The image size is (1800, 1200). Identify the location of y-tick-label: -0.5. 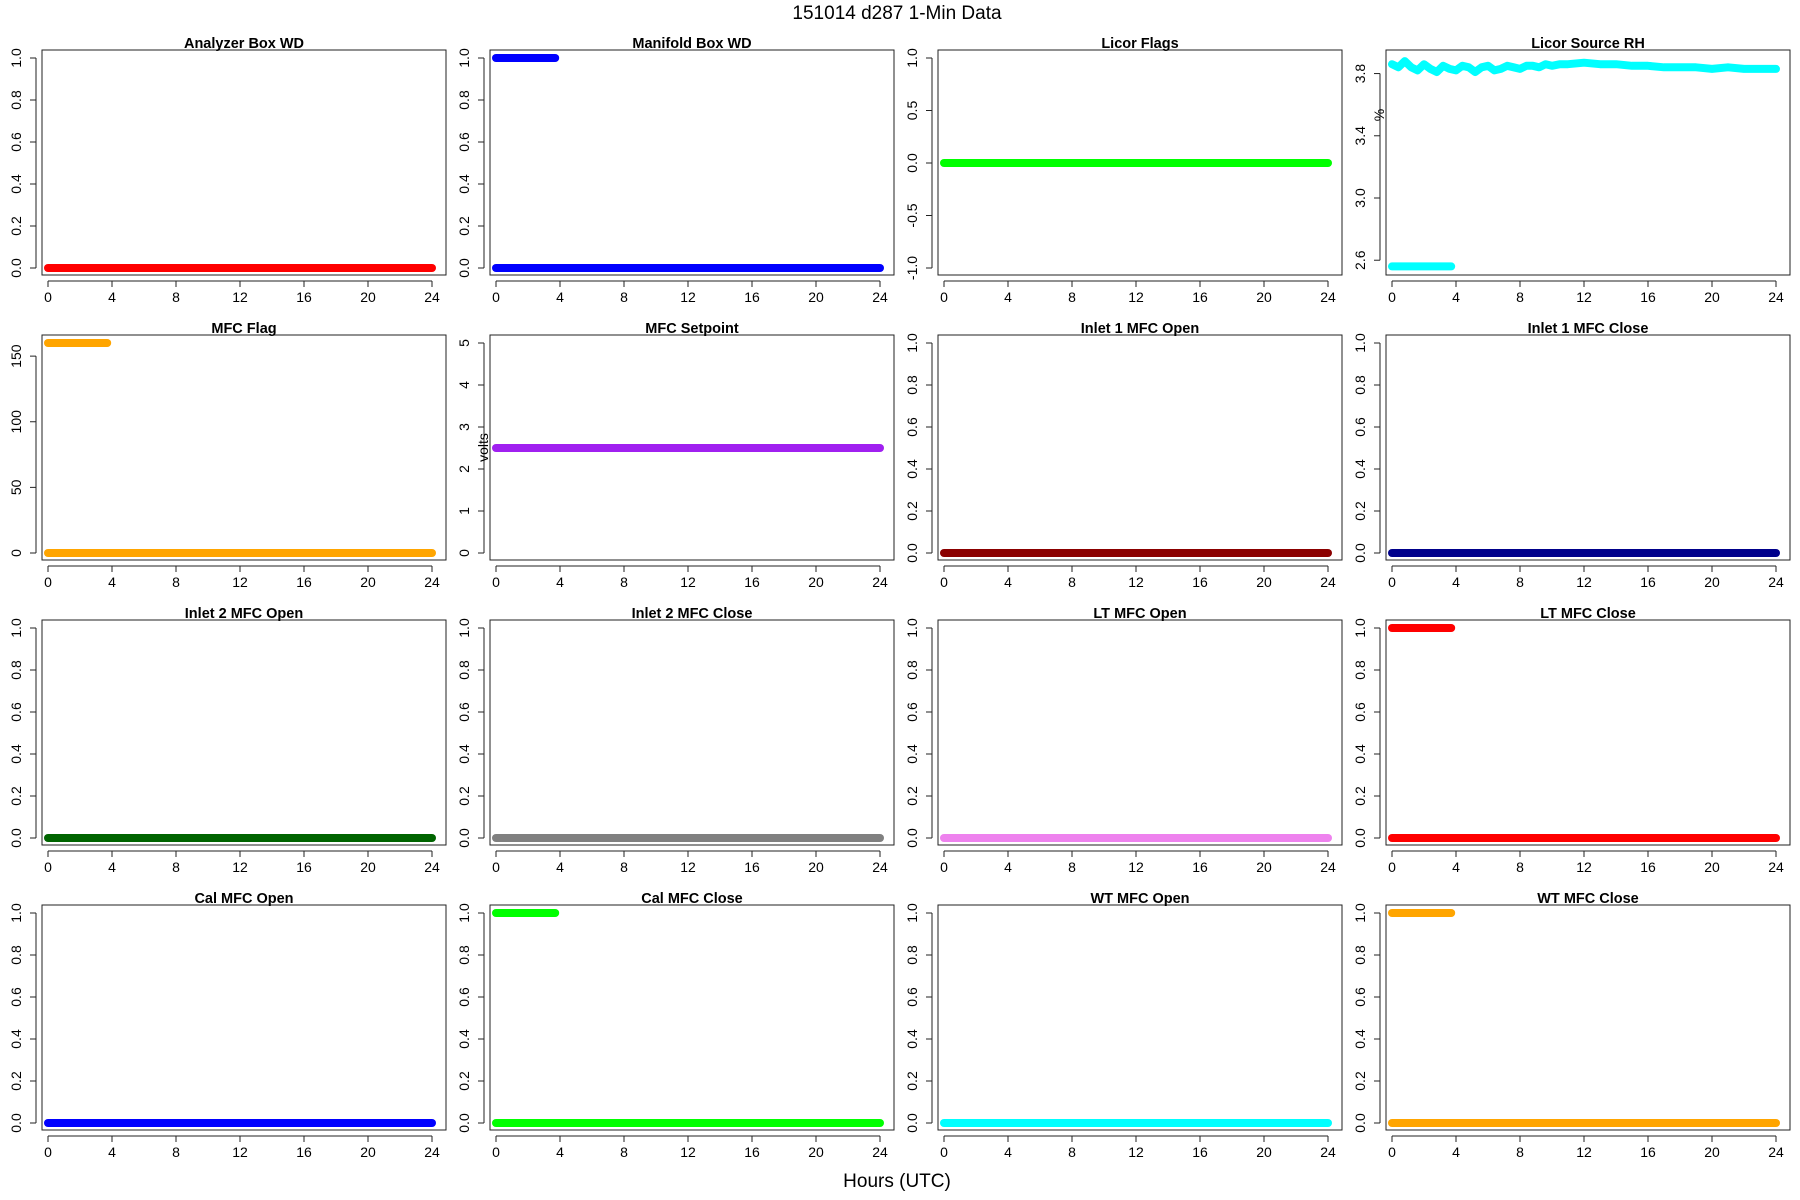
(912, 215).